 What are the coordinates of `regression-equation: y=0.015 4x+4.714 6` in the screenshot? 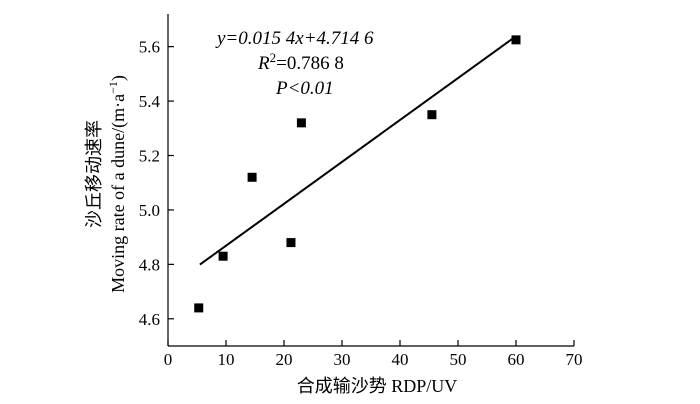 It's located at (294, 38).